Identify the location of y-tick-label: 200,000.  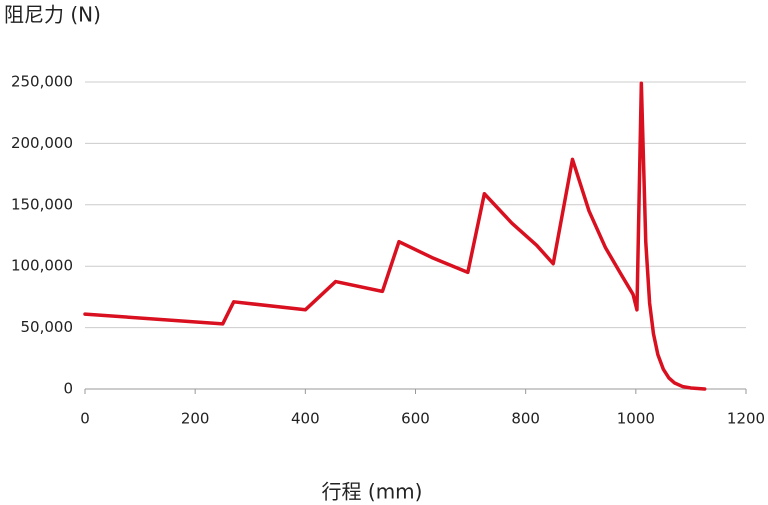
(42, 143).